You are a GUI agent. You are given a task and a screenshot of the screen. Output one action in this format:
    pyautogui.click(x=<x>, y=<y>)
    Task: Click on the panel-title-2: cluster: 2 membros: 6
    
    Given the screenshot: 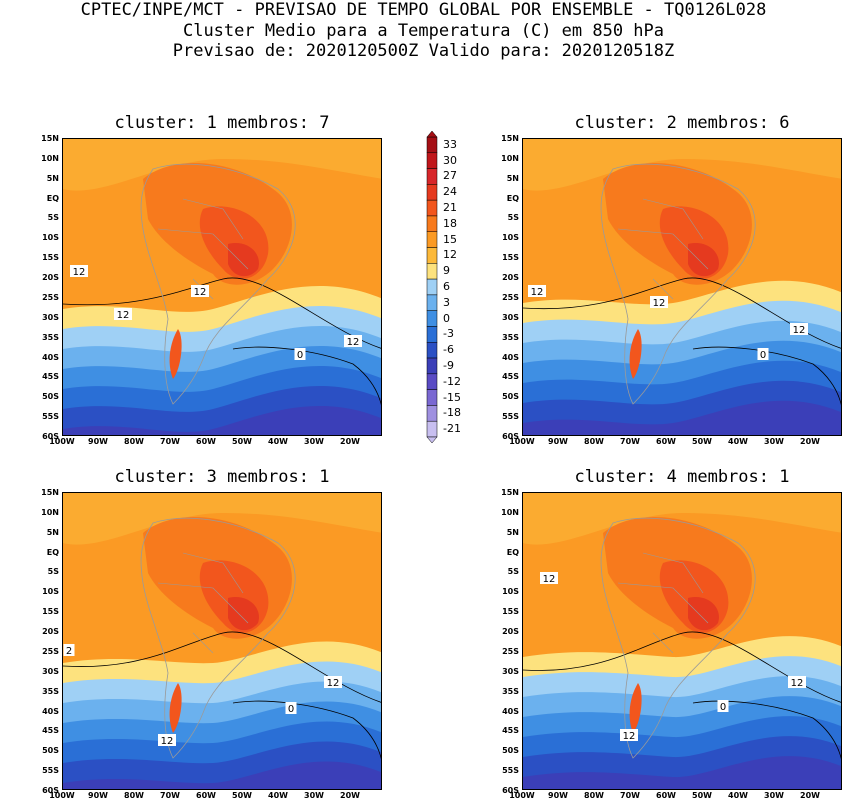 What is the action you would take?
    pyautogui.click(x=682, y=123)
    